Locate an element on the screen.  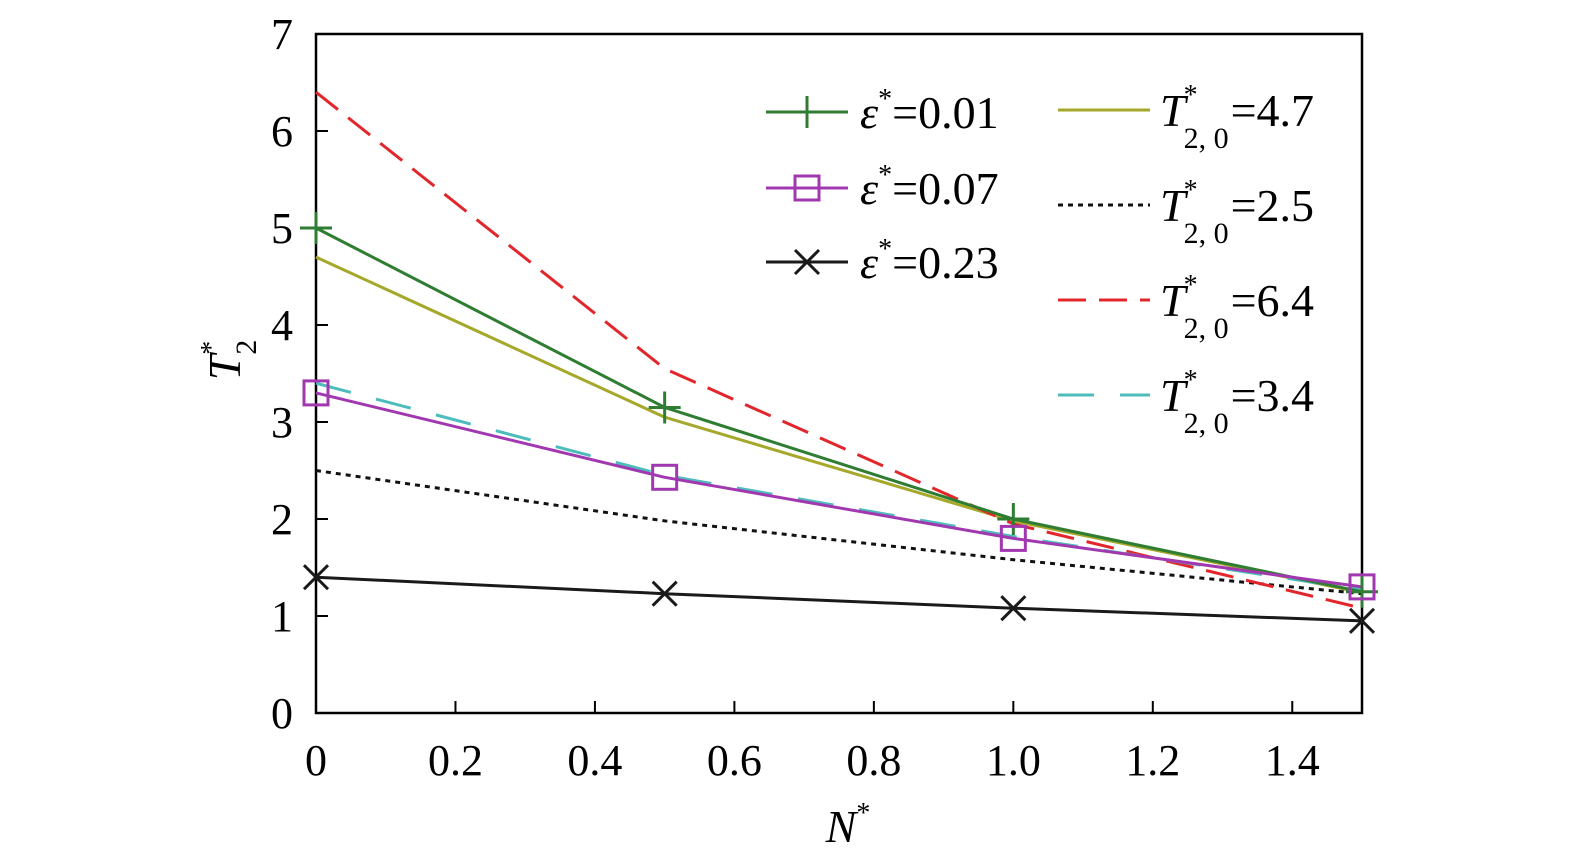
x-tick-label: 1.0 is located at coordinates (1013, 760).